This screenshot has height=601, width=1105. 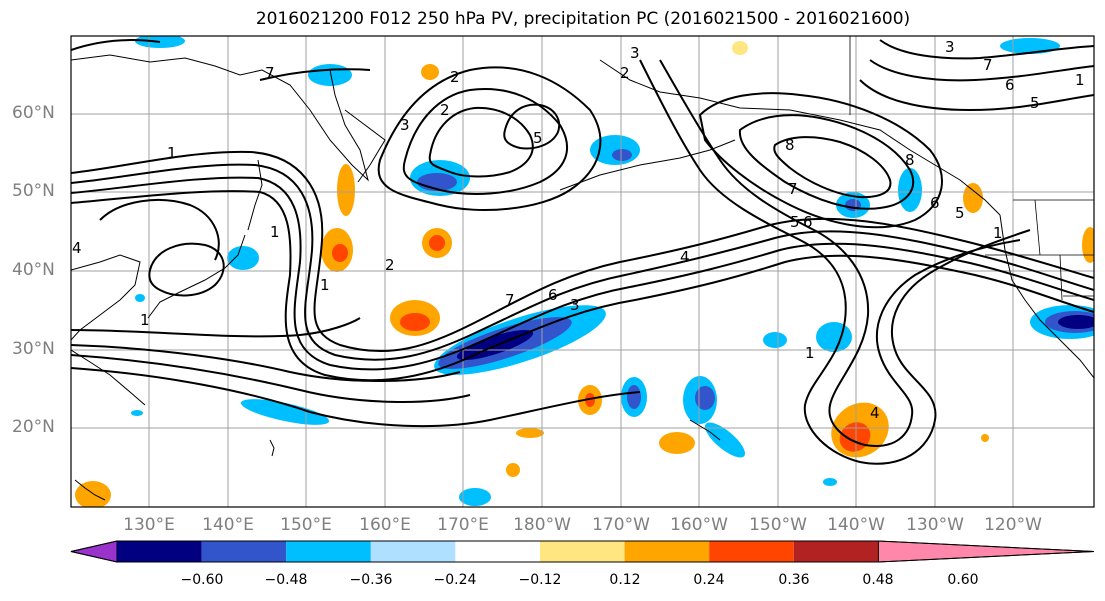 What do you see at coordinates (33, 270) in the screenshot?
I see `lat-label: 40°N` at bounding box center [33, 270].